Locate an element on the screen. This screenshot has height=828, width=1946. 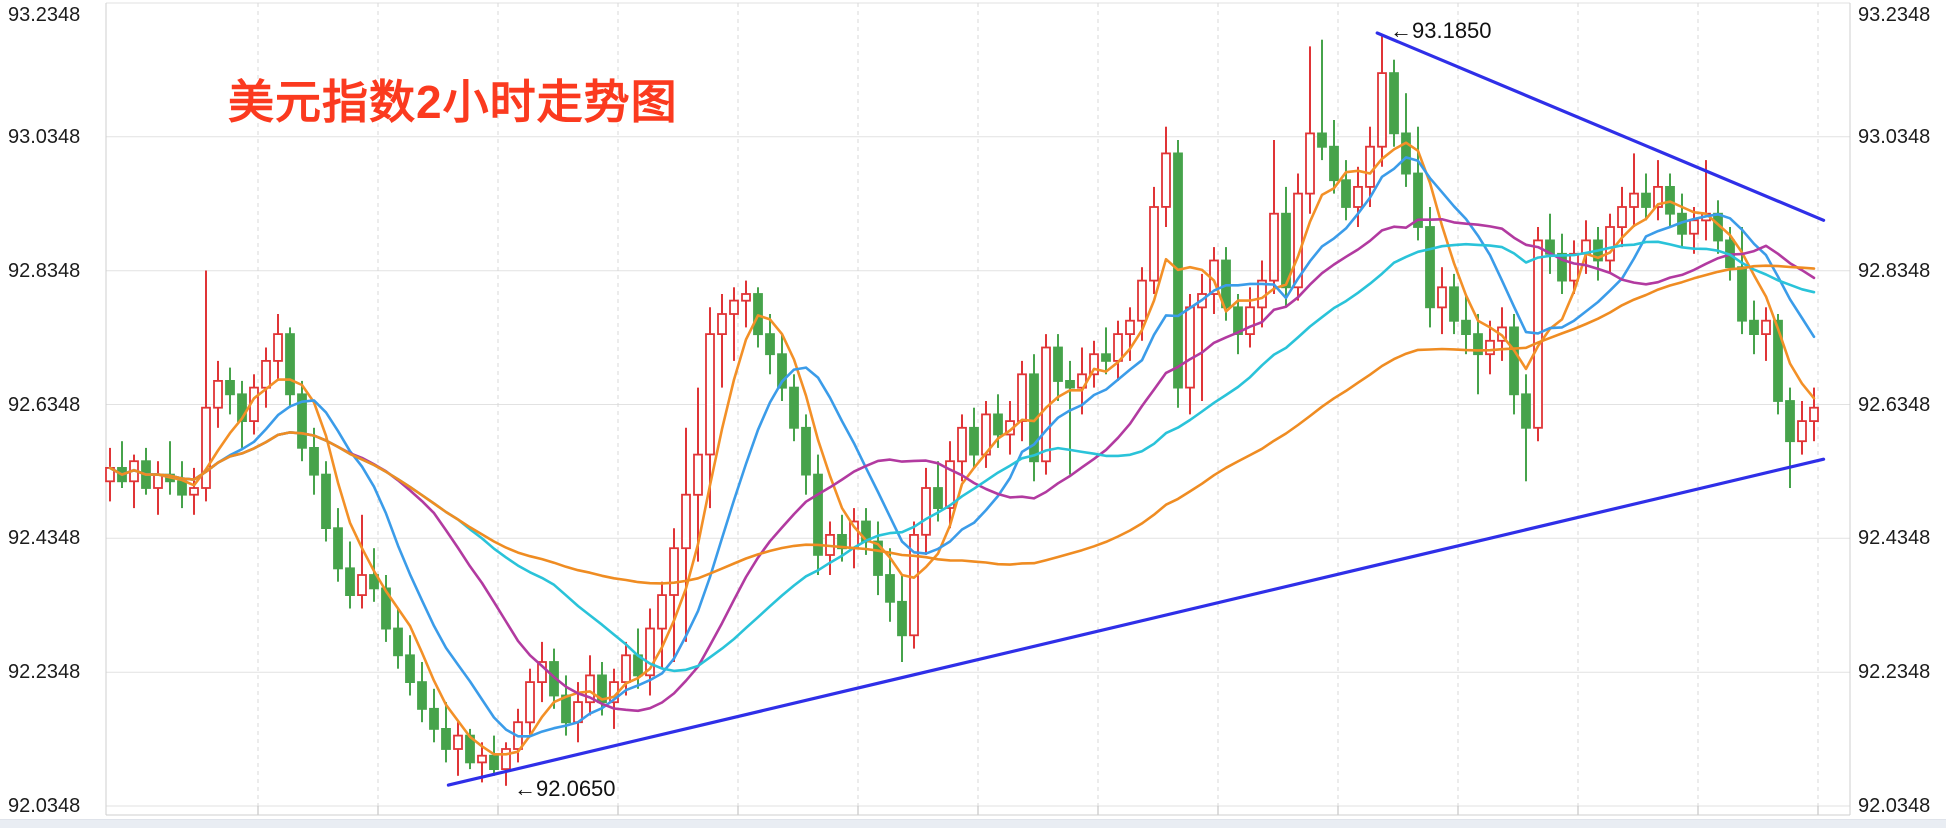
y-axis-label-right-5: 92.2348 is located at coordinates (1894, 672).